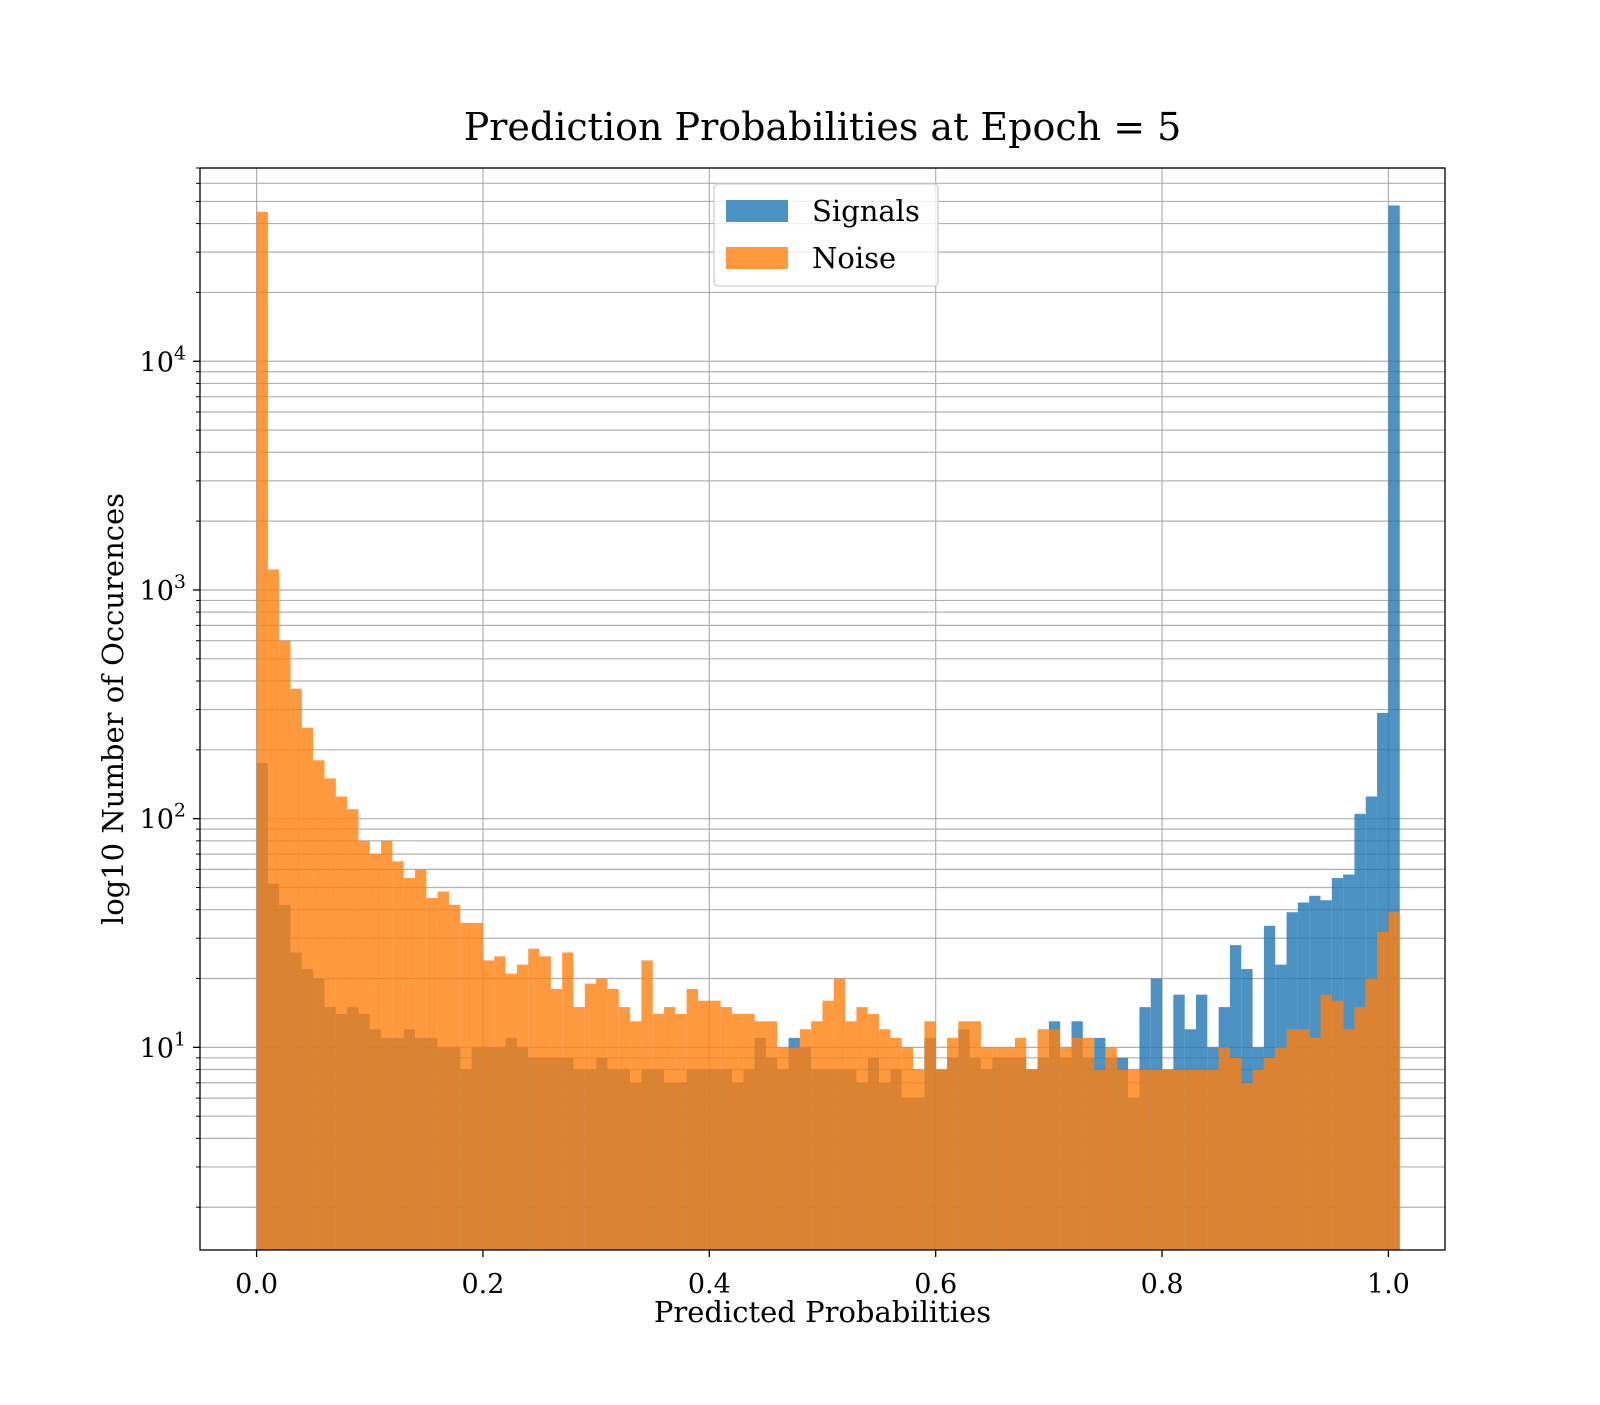 The height and width of the screenshot is (1405, 1600). I want to click on legend-swatch-noise, so click(757, 258).